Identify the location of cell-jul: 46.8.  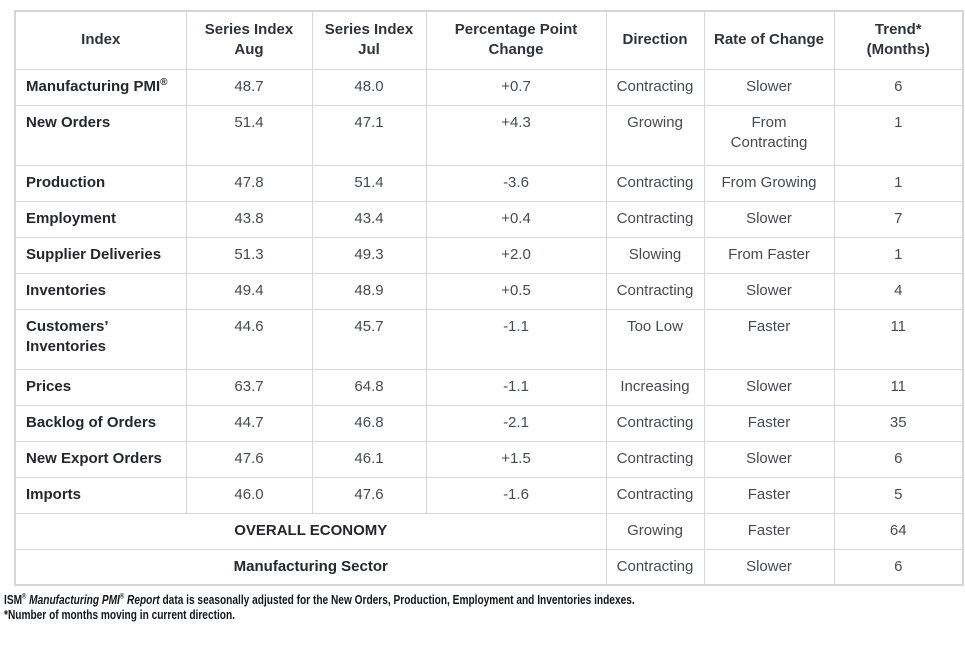
(369, 423).